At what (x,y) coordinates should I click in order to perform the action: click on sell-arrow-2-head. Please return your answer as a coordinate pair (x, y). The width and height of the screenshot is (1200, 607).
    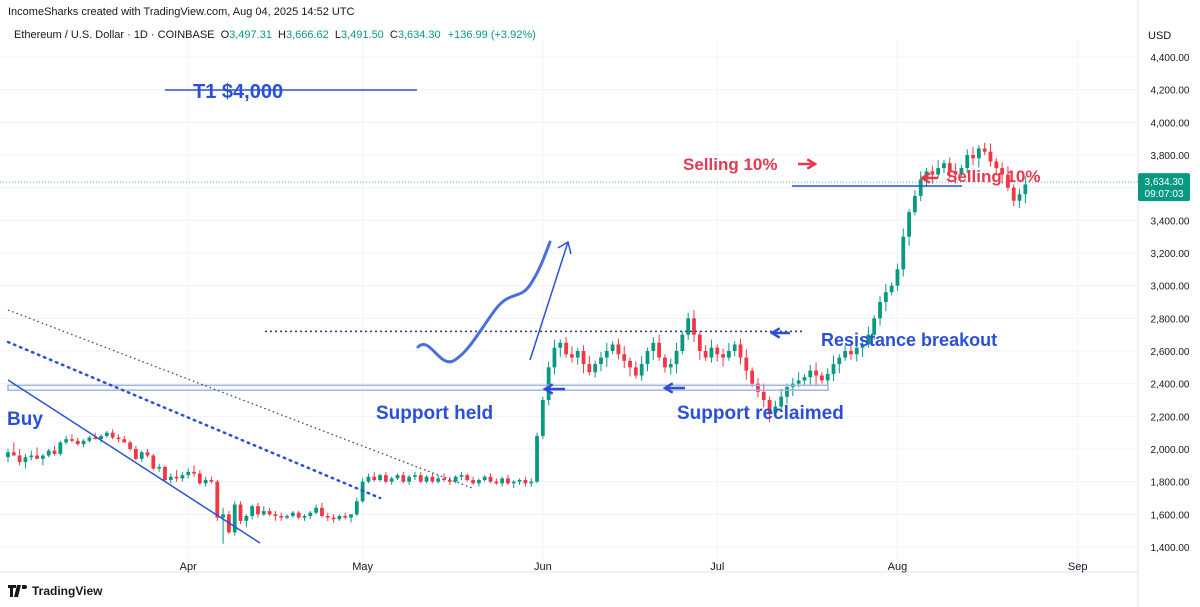
    Looking at the image, I should click on (925, 178).